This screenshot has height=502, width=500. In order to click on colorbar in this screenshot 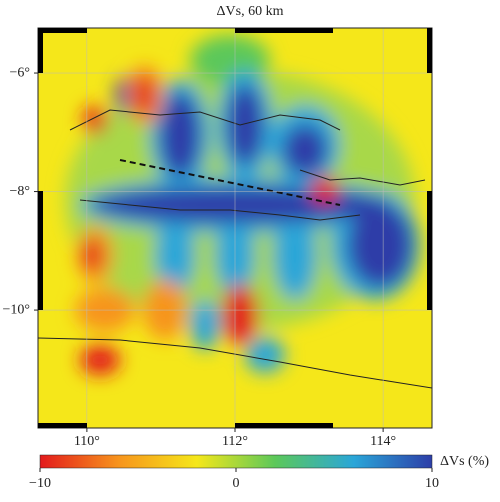, I will do `click(236, 461)`.